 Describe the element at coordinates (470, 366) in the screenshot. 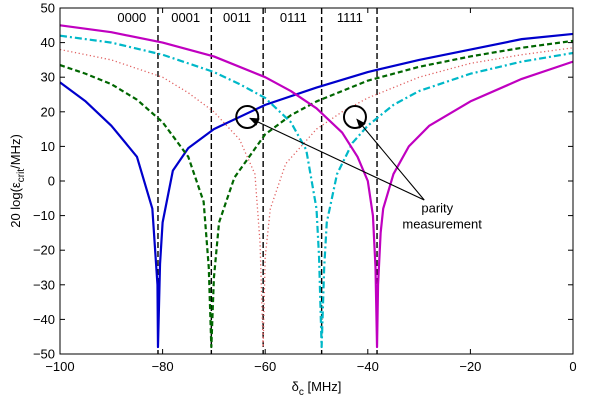

I see `x-tick-label: −20` at that location.